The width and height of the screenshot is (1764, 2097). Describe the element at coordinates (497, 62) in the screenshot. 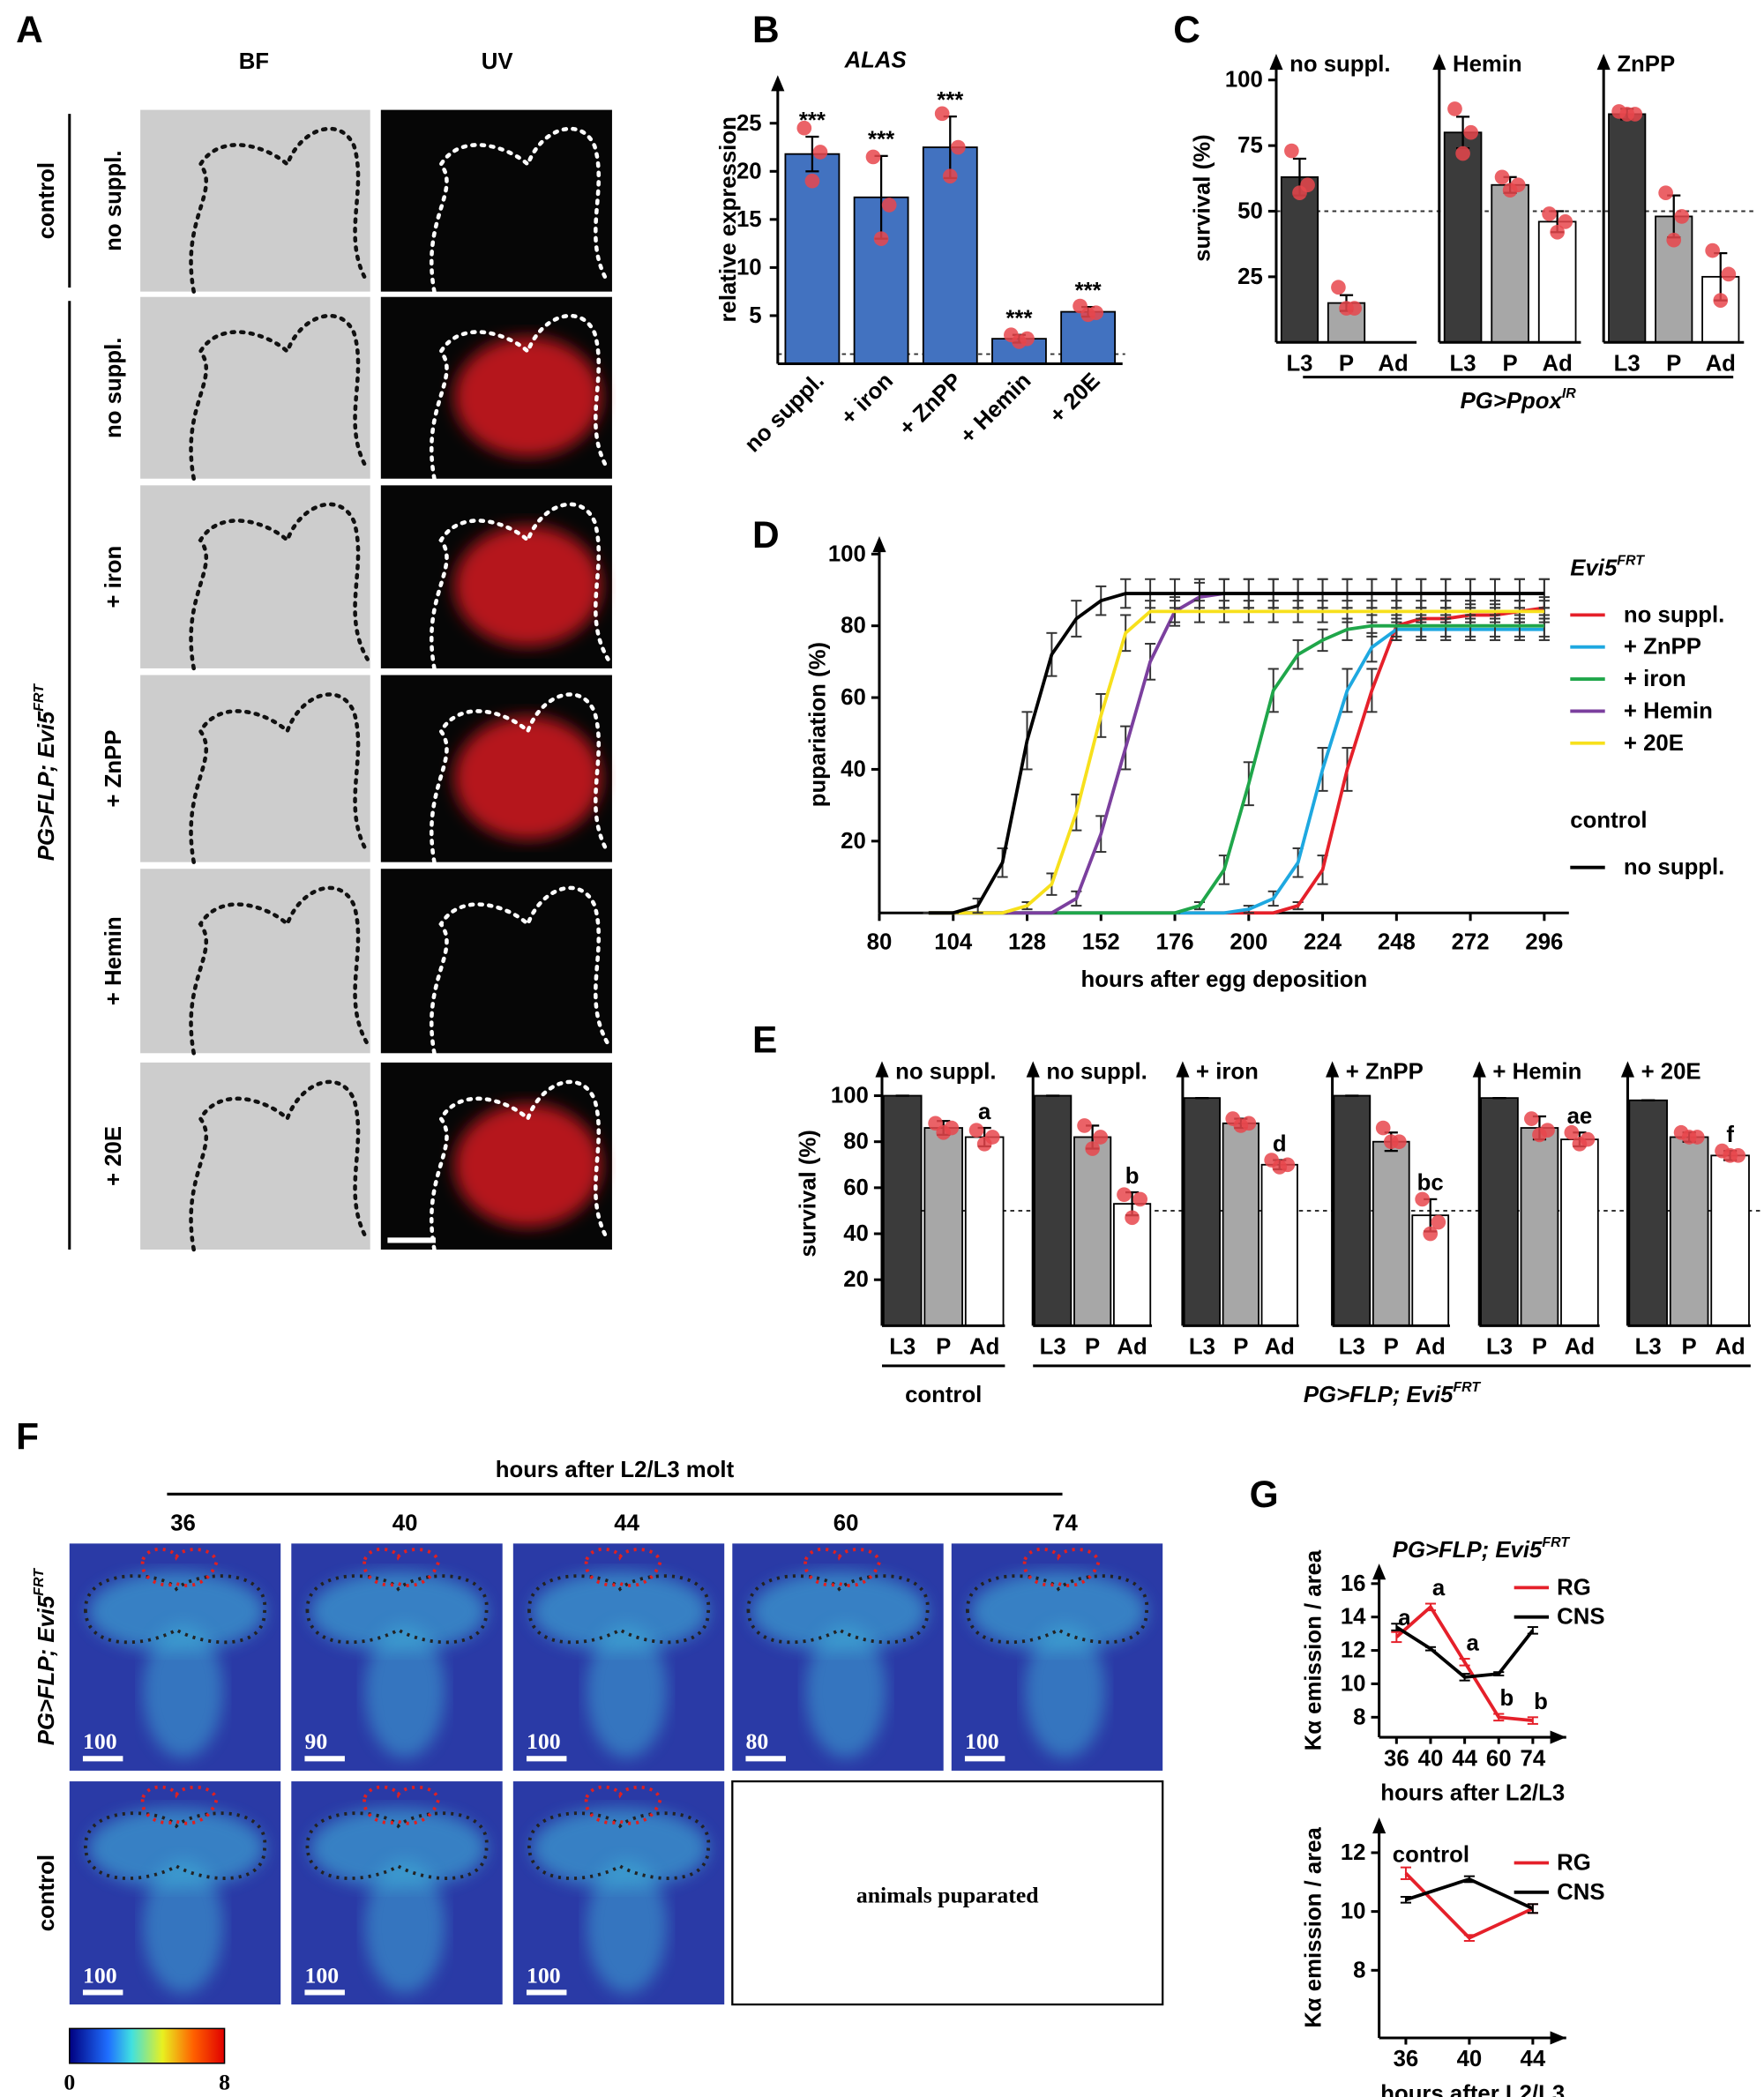

I see `column-header: UV` at that location.